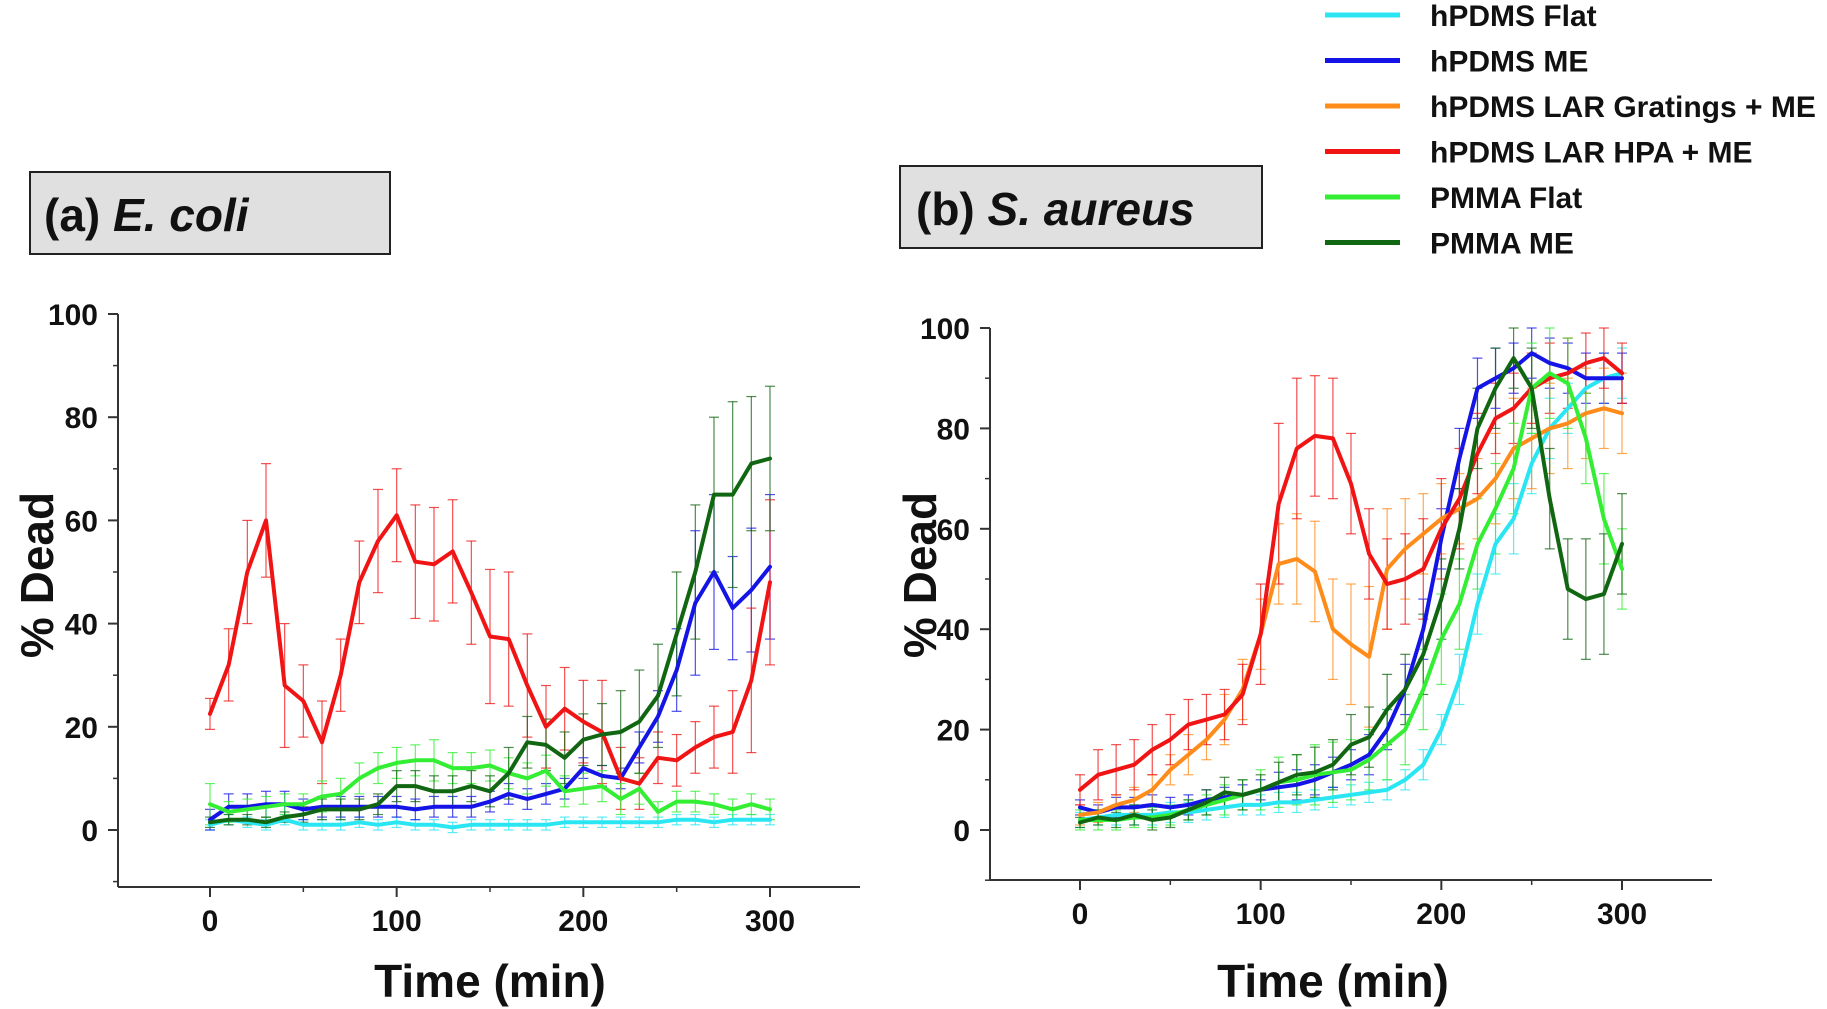 The image size is (1827, 1009). I want to click on panel-a-title-box: (a) E. coli, so click(210, 213).